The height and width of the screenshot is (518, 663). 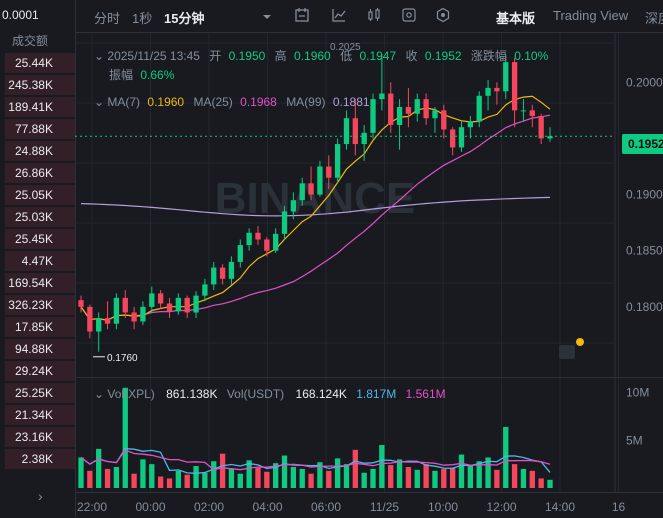 I want to click on time-axis-label: 00:00, so click(x=150, y=507).